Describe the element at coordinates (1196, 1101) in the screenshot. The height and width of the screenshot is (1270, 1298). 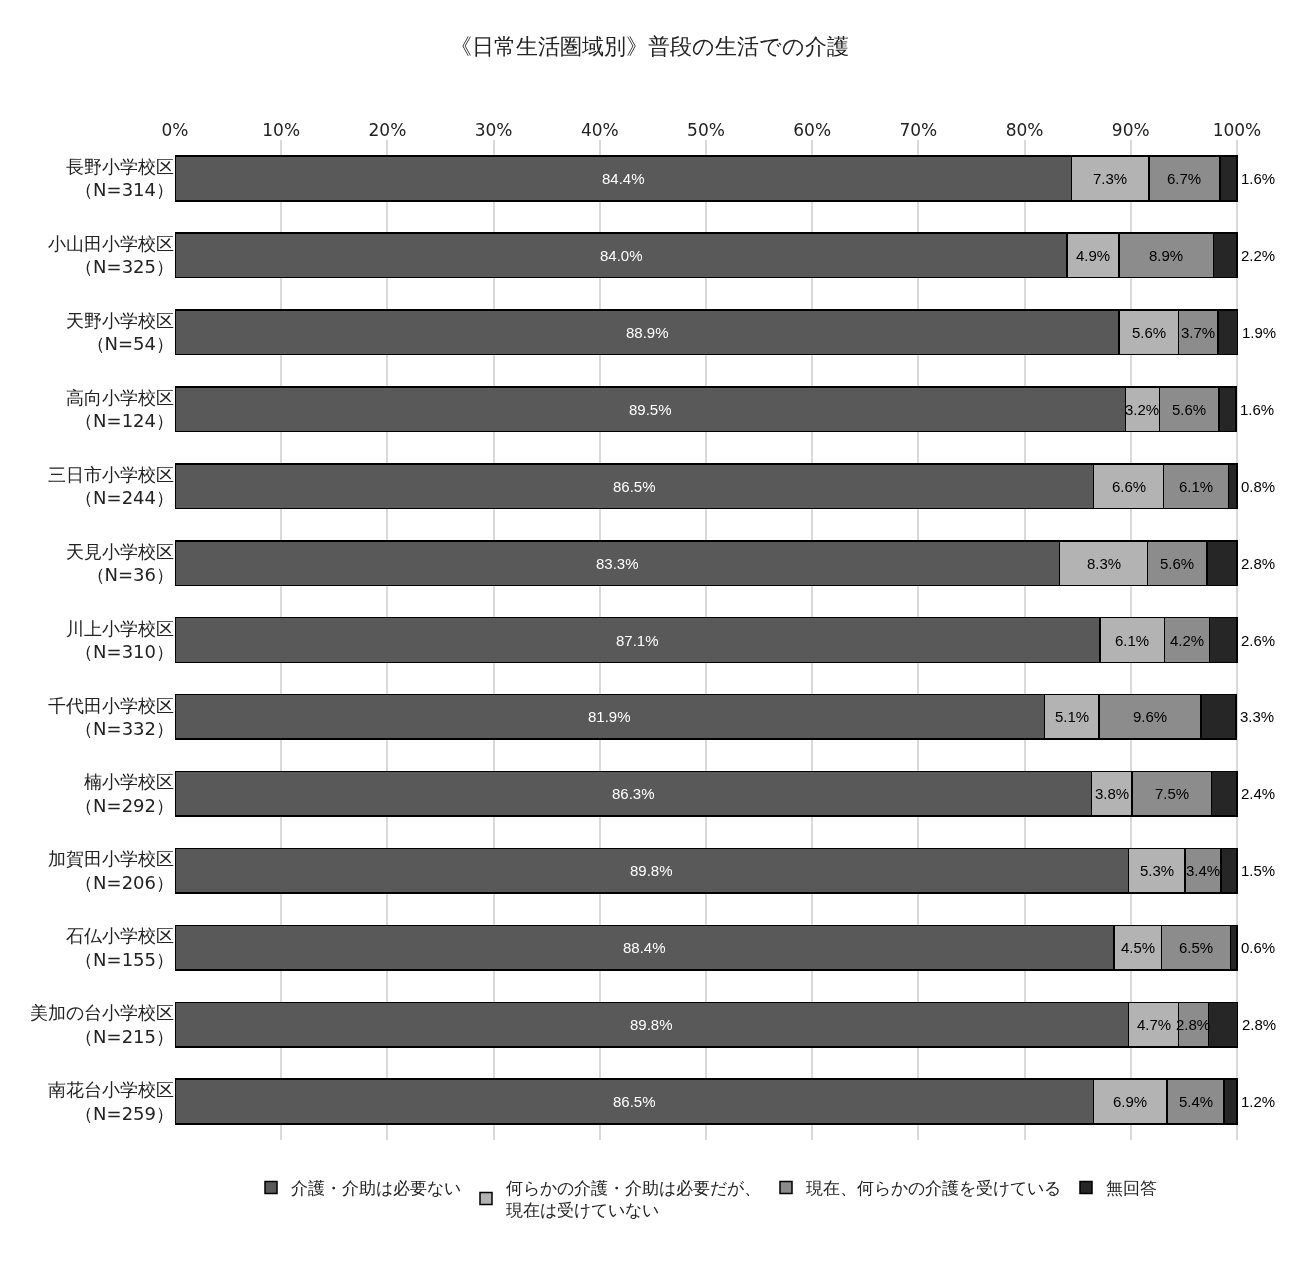
I see `data-label: 5.4%` at that location.